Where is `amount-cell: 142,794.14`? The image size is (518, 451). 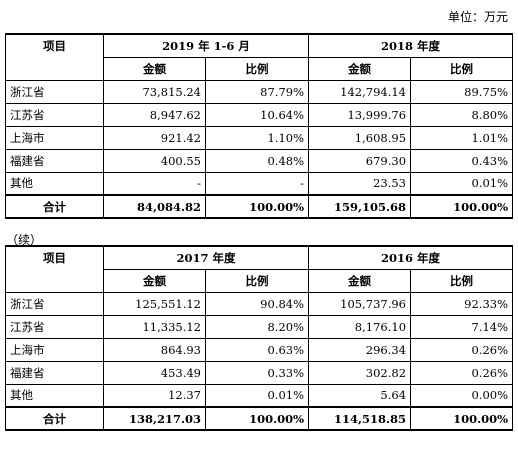 amount-cell: 142,794.14 is located at coordinates (360, 91).